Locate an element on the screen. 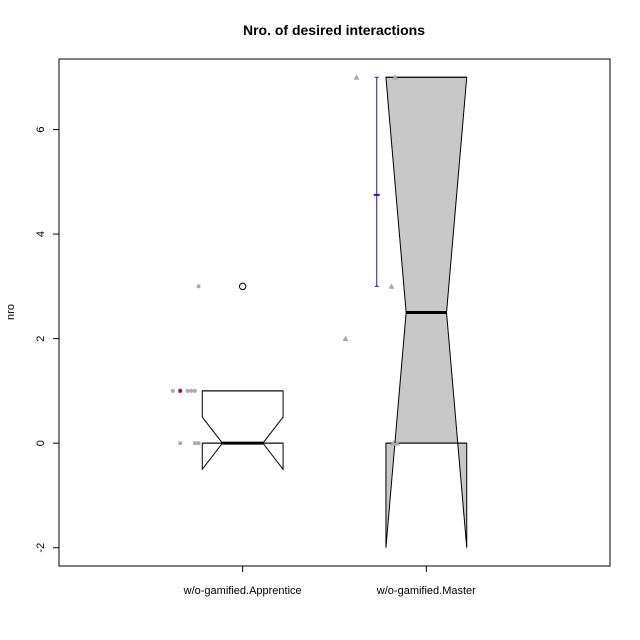 Image resolution: width=640 pixels, height=640 pixels. box is located at coordinates (242, 430).